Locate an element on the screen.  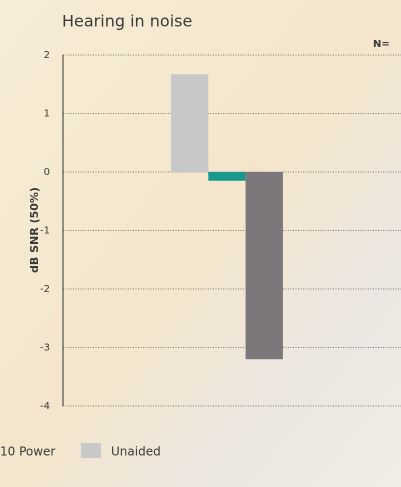
legend-label: Unaided is located at coordinates (136, 452).